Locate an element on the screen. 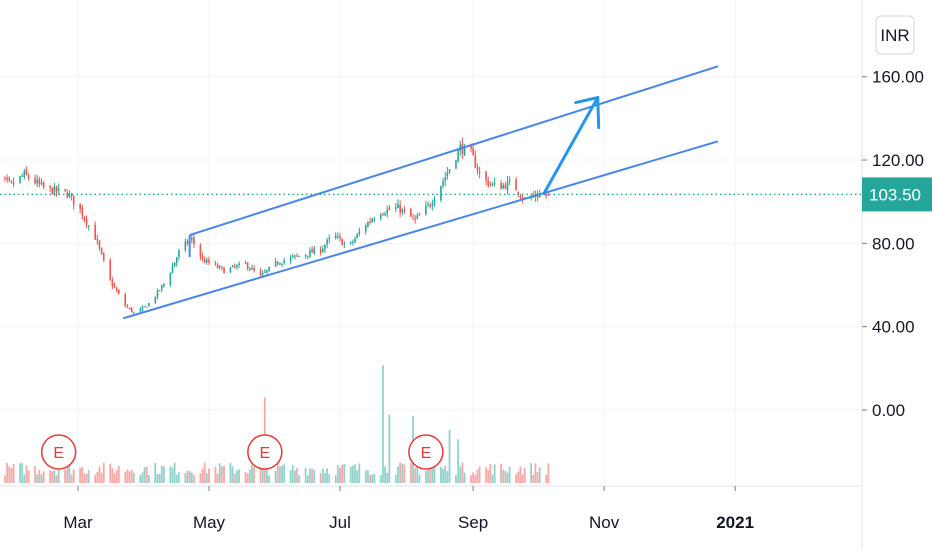 The width and height of the screenshot is (932, 550). arrow-head-down is located at coordinates (598, 113).